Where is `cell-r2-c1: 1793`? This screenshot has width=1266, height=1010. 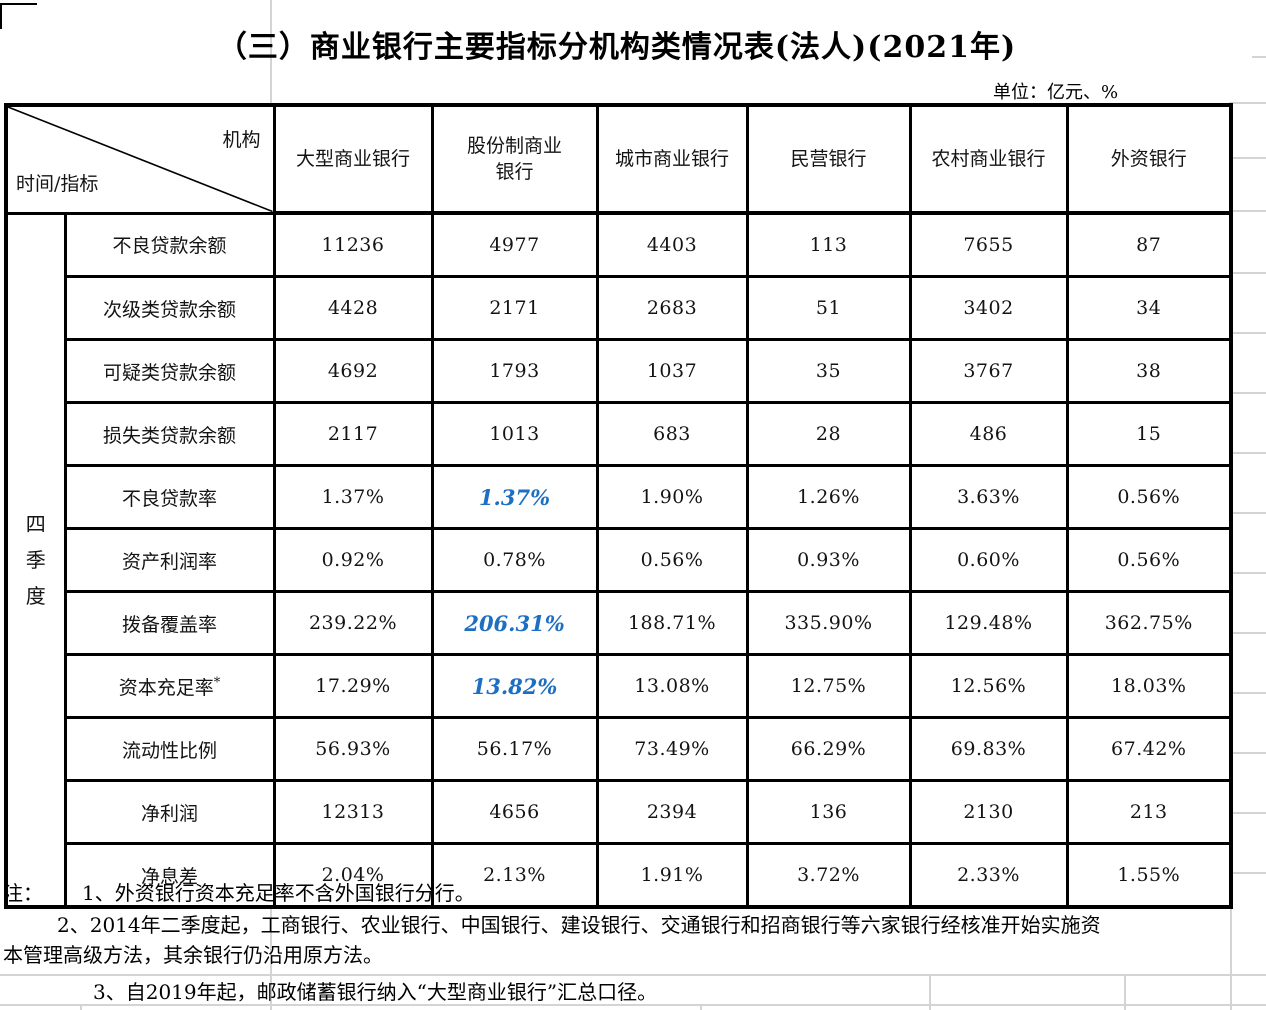 cell-r2-c1: 1793 is located at coordinates (514, 371).